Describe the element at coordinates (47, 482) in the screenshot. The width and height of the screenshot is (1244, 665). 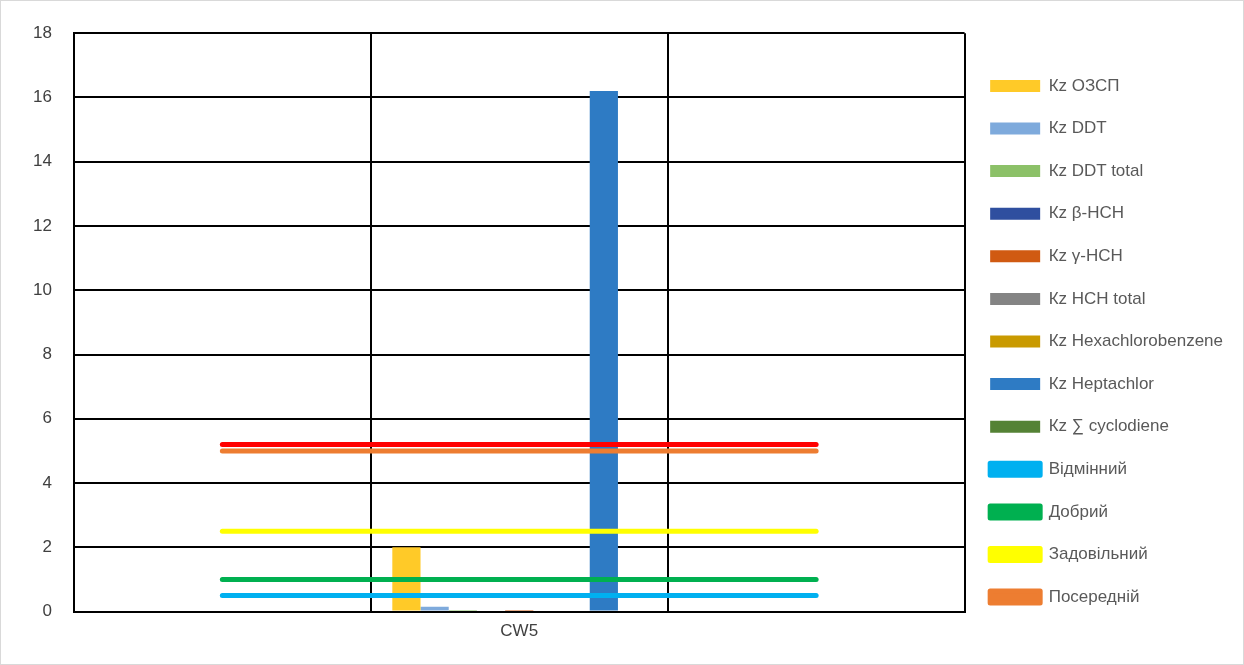
I see `y-tick-label: 4` at that location.